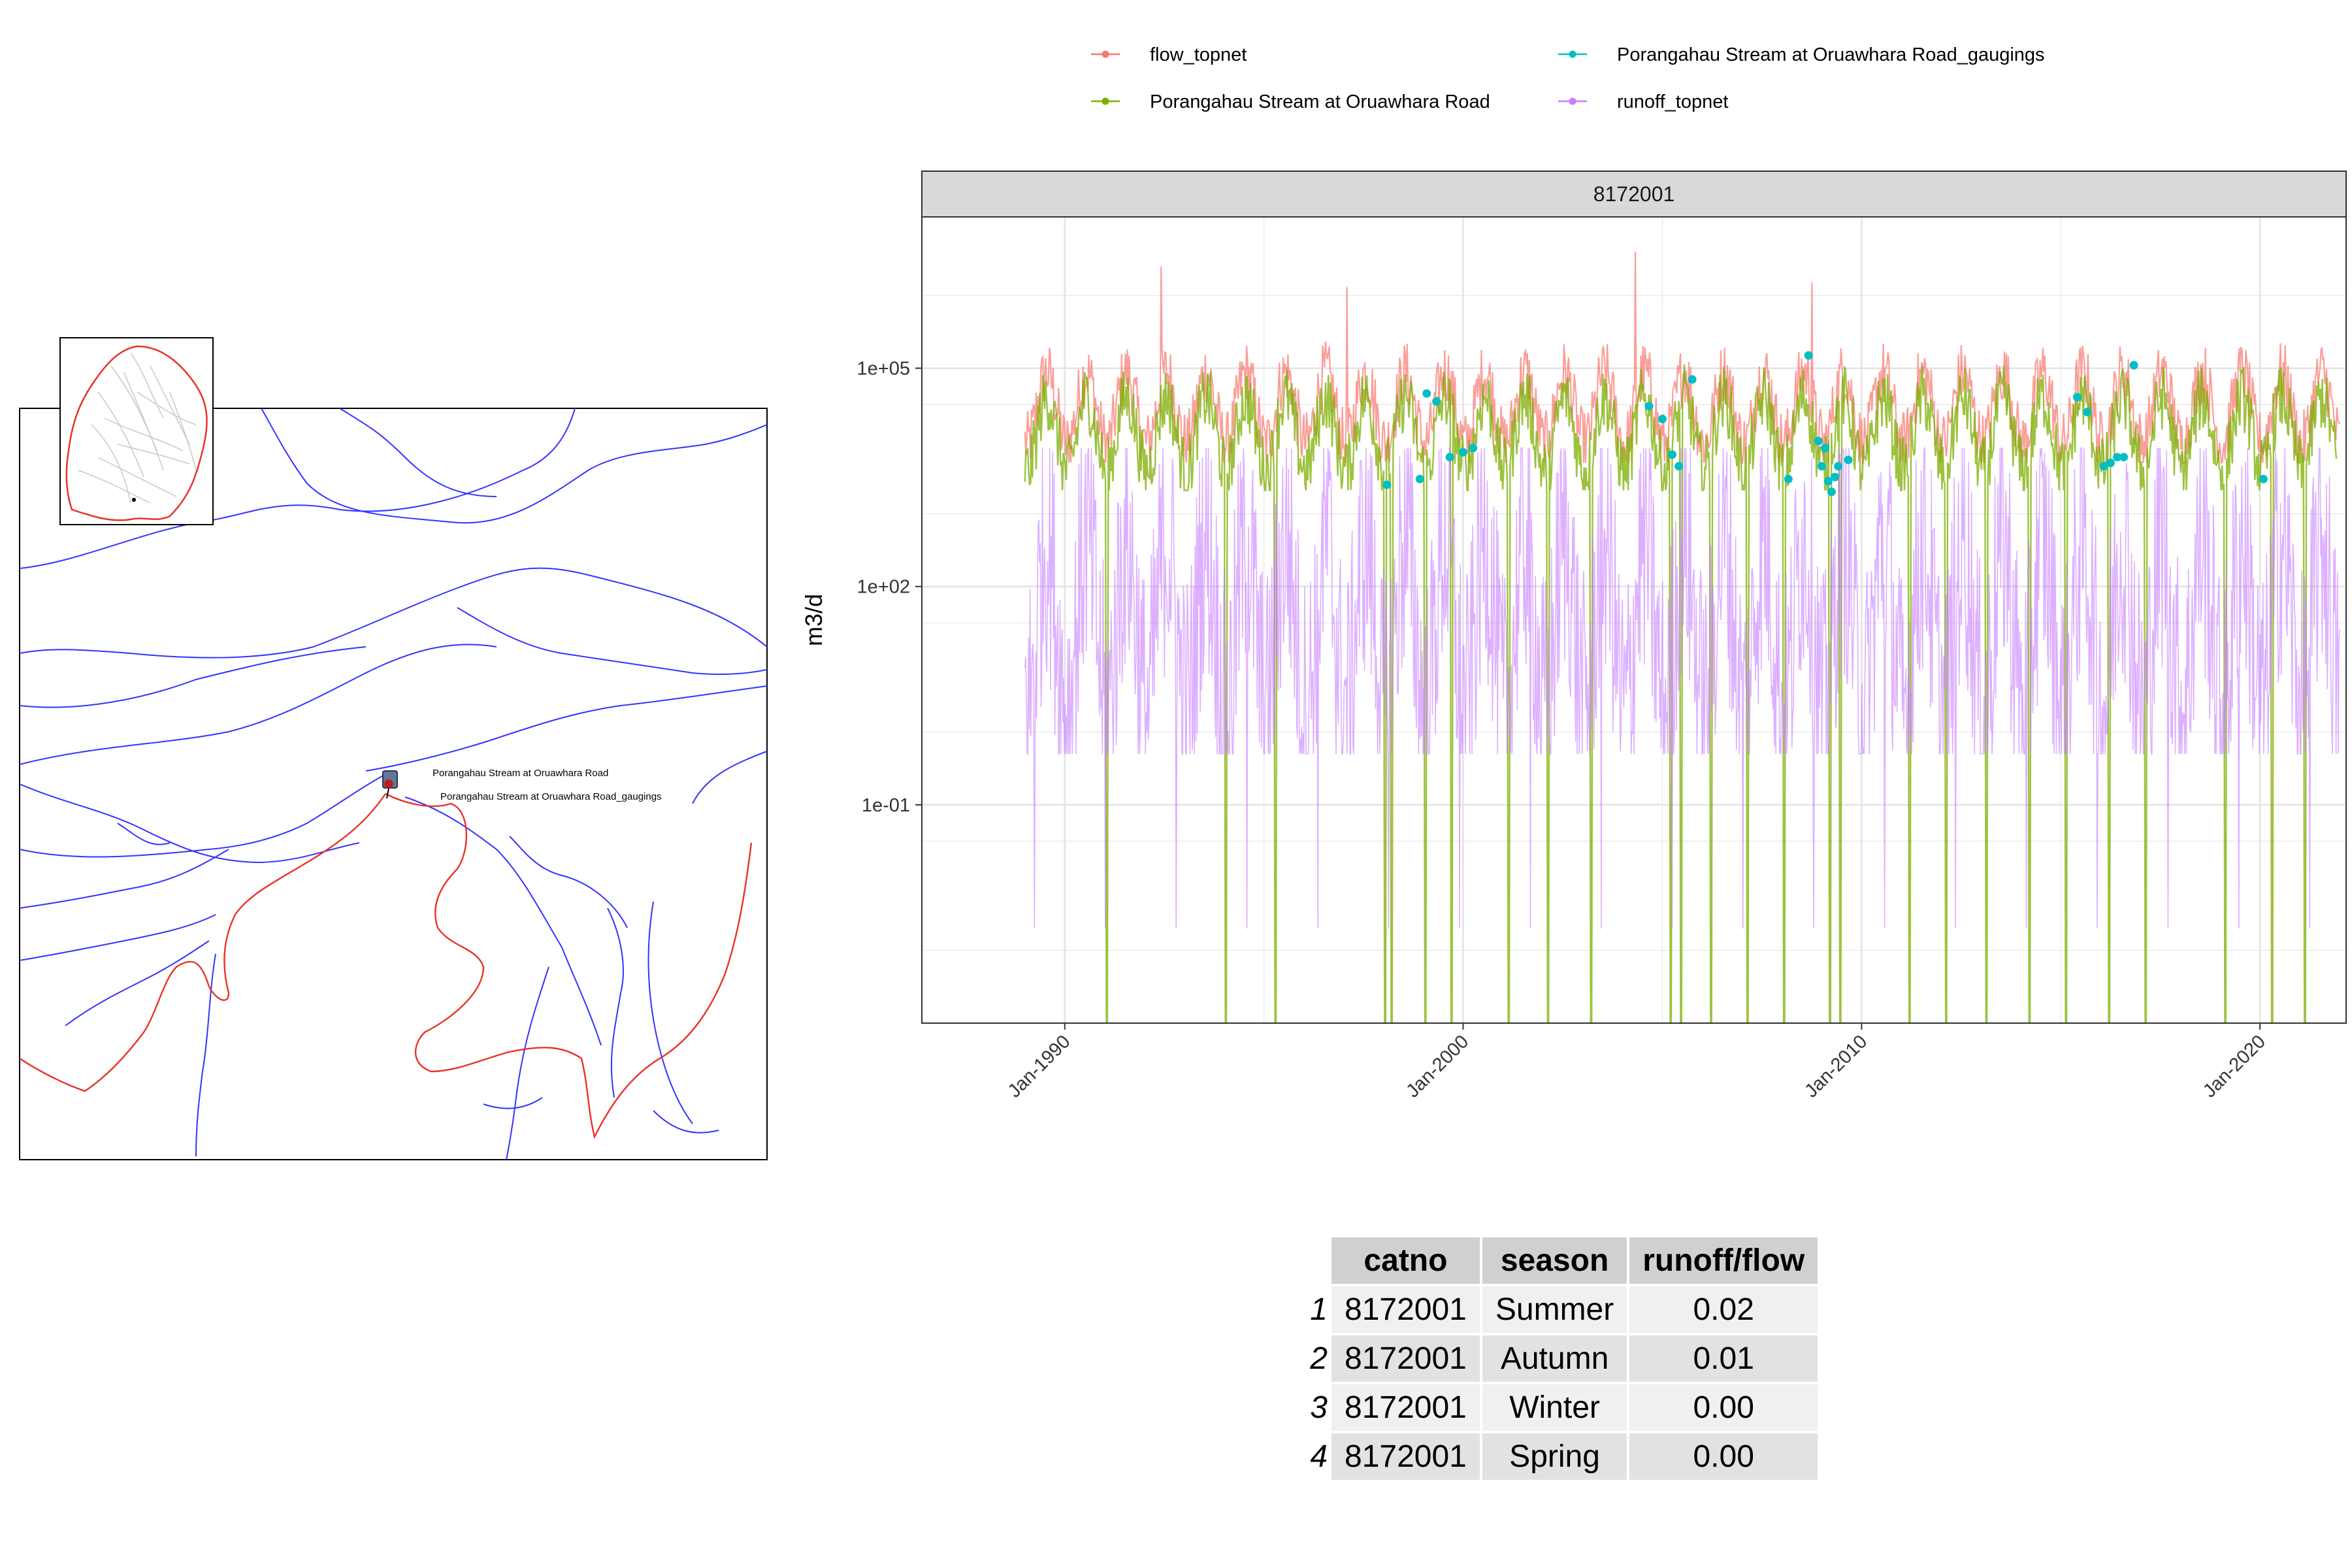 This screenshot has height=1568, width=2352. I want to click on y-axis-label: m3/d, so click(813, 620).